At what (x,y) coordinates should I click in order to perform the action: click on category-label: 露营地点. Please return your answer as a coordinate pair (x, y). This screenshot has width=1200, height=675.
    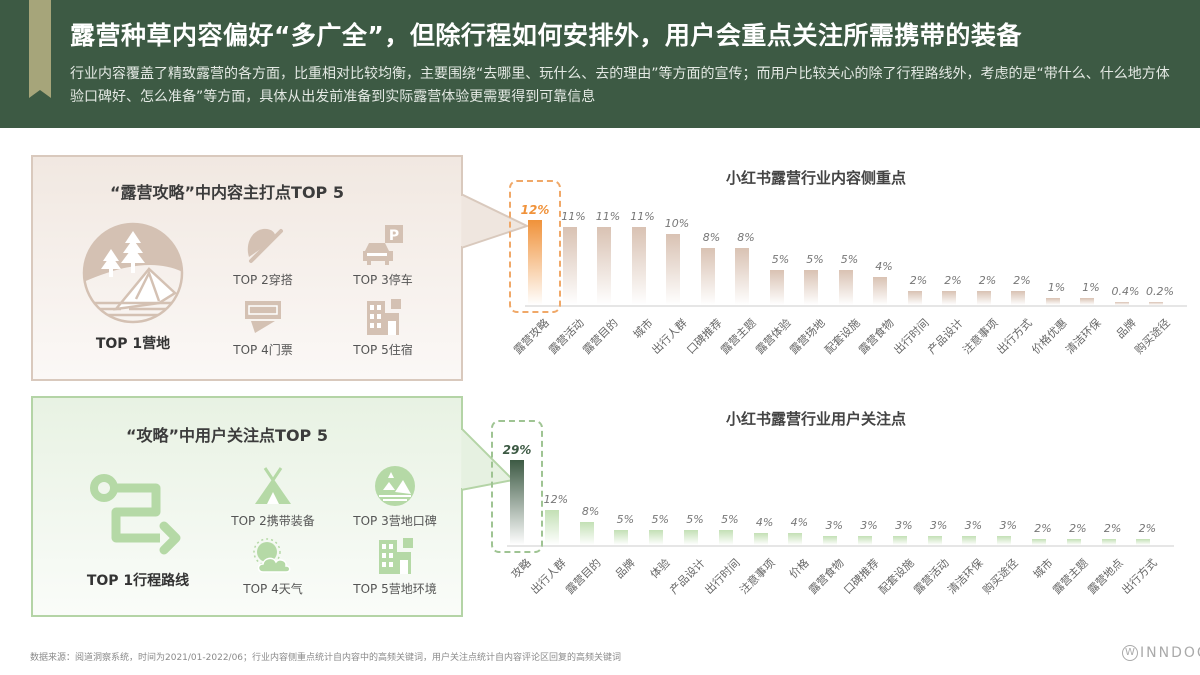
    Looking at the image, I should click on (1105, 576).